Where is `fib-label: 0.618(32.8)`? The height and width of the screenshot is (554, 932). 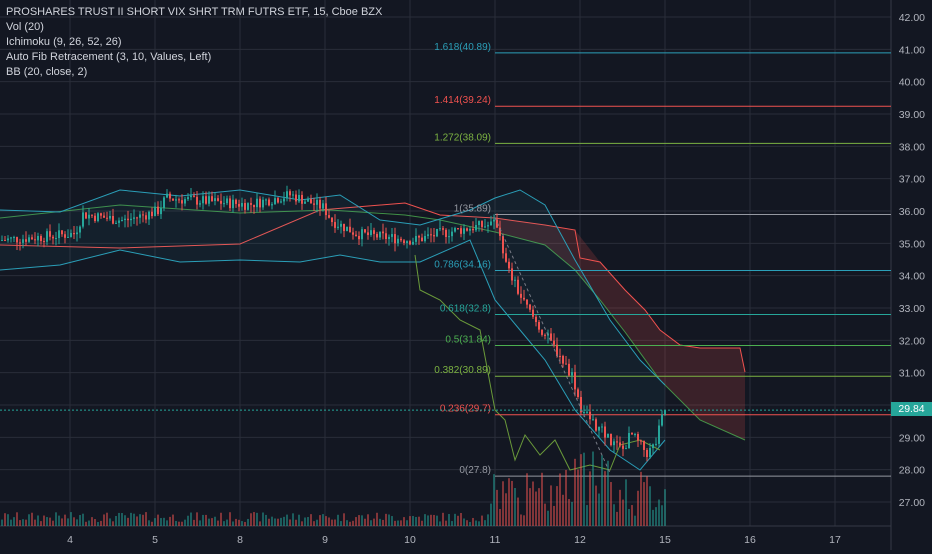 fib-label: 0.618(32.8) is located at coordinates (465, 308).